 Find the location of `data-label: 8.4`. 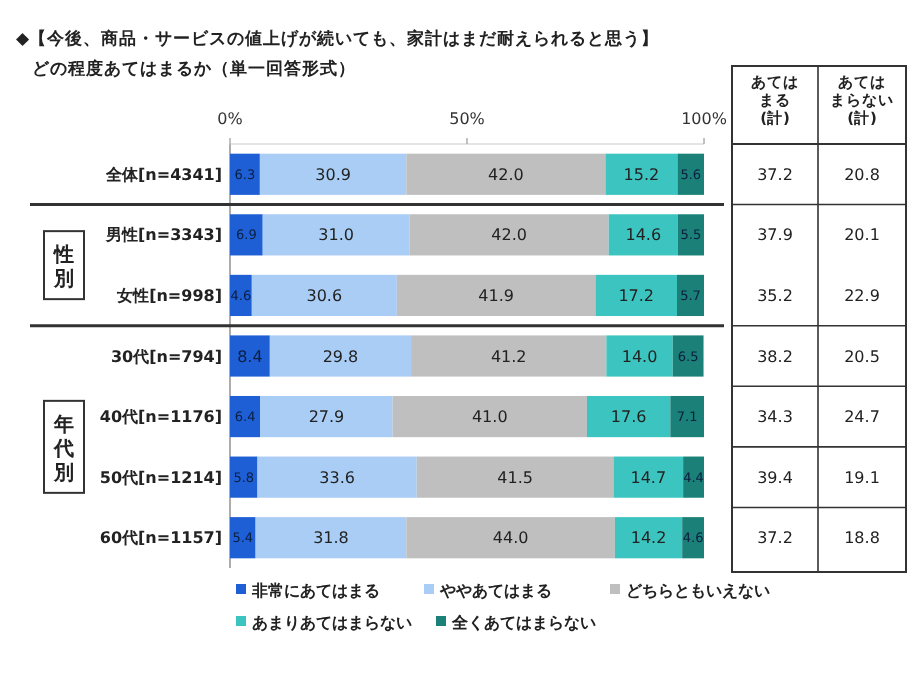

data-label: 8.4 is located at coordinates (250, 356).